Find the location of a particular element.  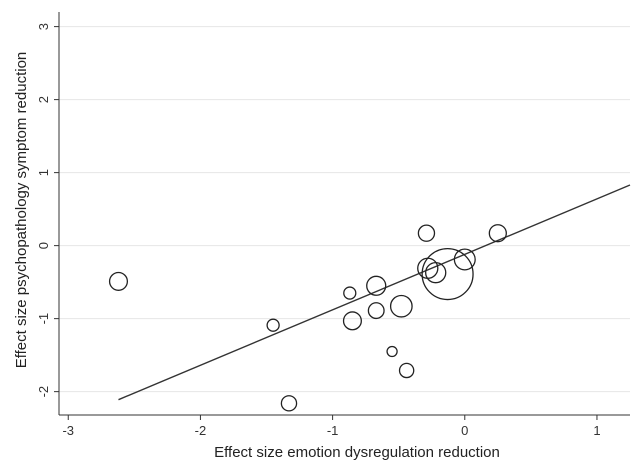

x-tick-label: -1 is located at coordinates (333, 430).